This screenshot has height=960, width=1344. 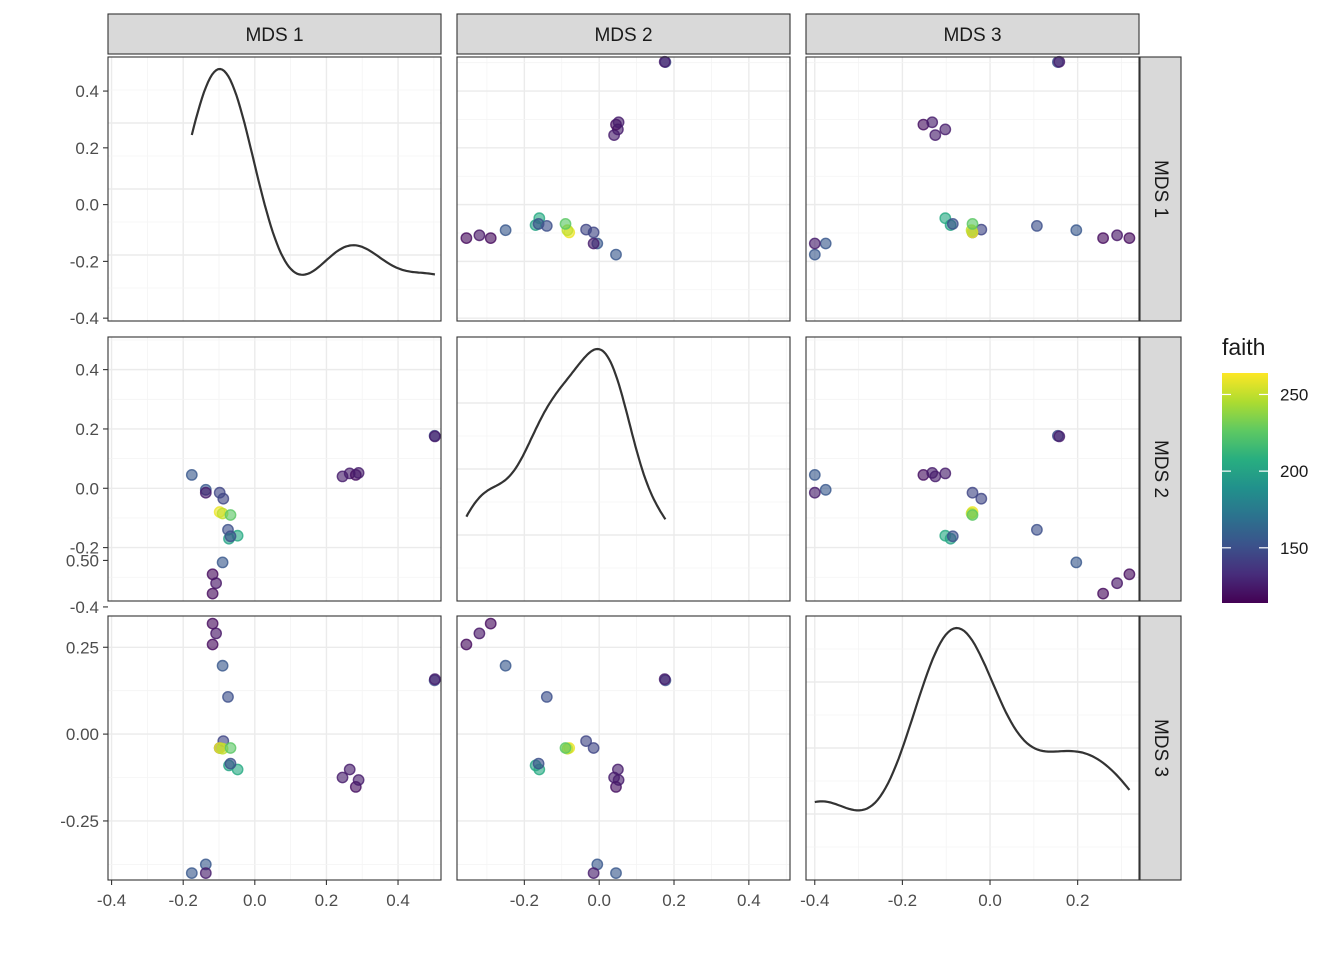 What do you see at coordinates (87, 429) in the screenshot?
I see `y-tick-label: 0.2` at bounding box center [87, 429].